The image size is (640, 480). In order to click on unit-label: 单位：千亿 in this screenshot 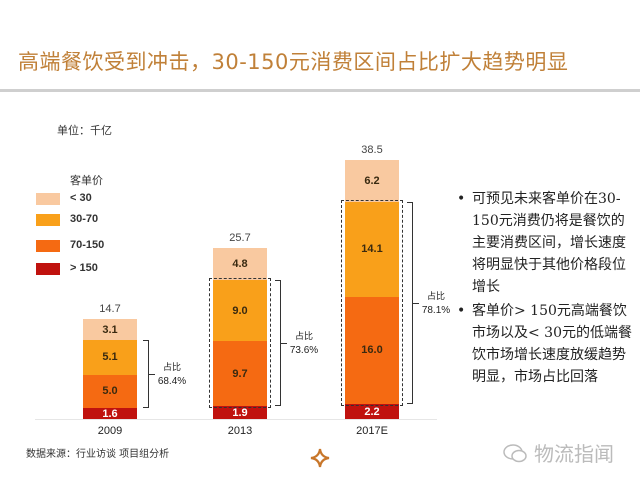, I will do `click(84, 130)`.